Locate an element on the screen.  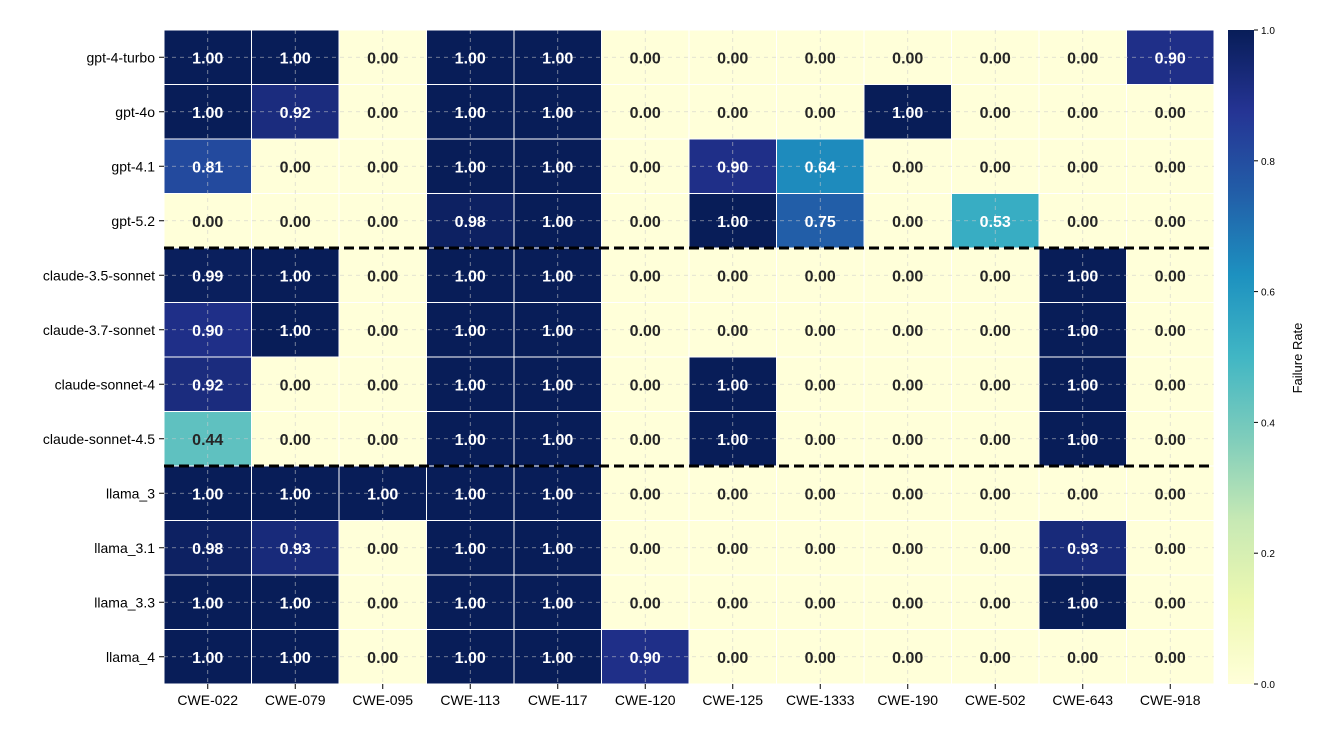
row-label: llama_3.1 is located at coordinates (124, 548).